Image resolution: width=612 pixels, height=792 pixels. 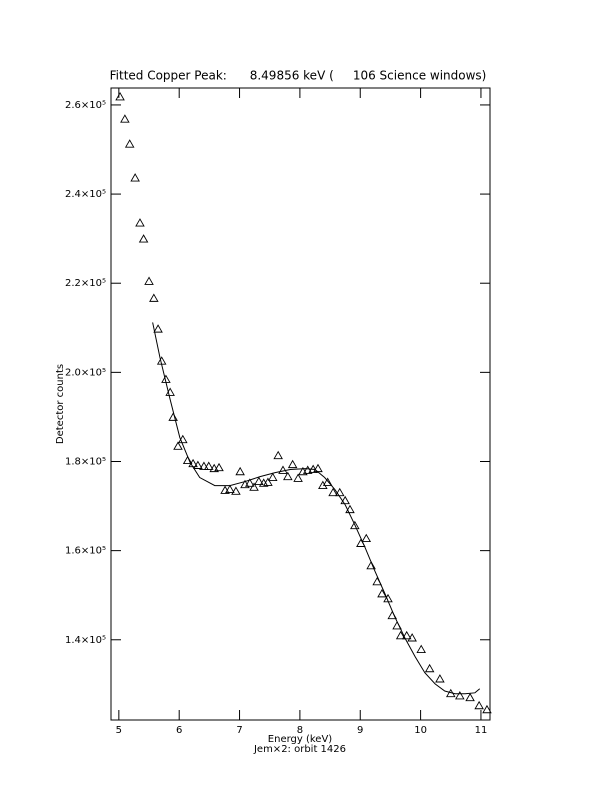 I want to click on y-tick-label: 2.6×10⁵, so click(x=85, y=105).